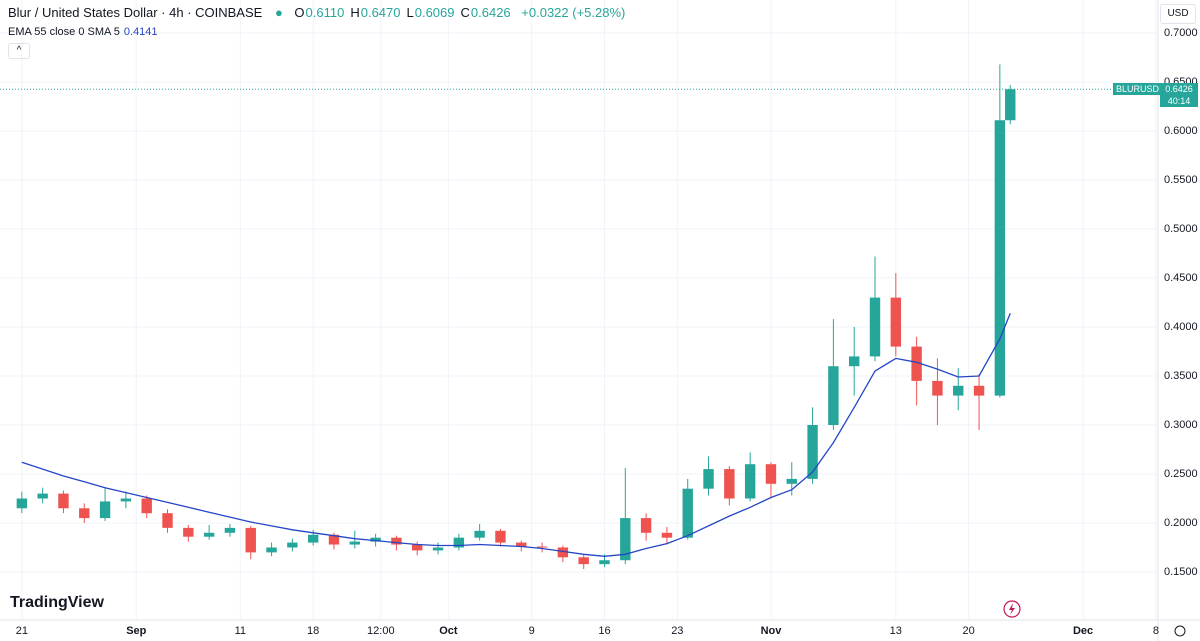  Describe the element at coordinates (1179, 101) in the screenshot. I see `price-tag-countdown: 40:14` at that location.